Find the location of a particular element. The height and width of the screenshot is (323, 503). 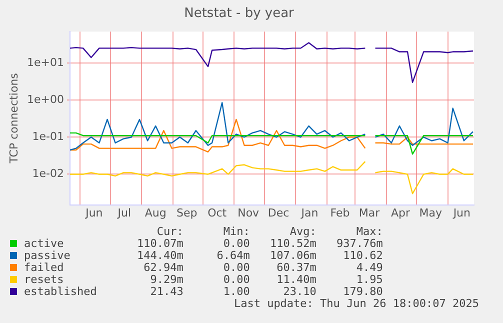

text: 937.76m is located at coordinates (359, 243).